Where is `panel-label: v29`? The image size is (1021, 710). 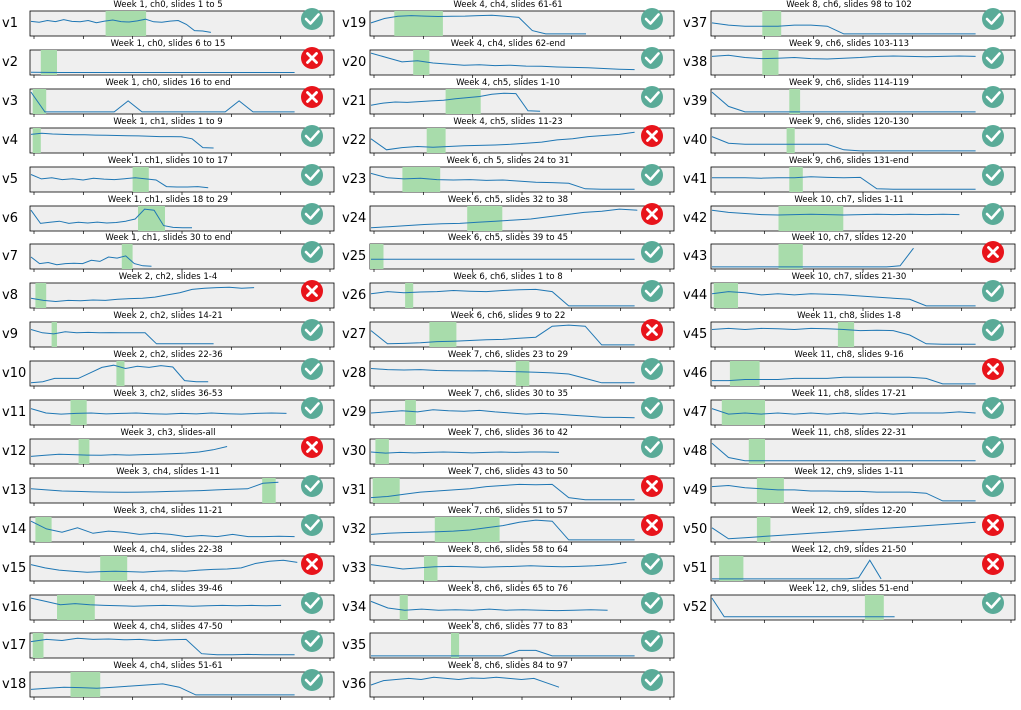 panel-label: v29 is located at coordinates (354, 412).